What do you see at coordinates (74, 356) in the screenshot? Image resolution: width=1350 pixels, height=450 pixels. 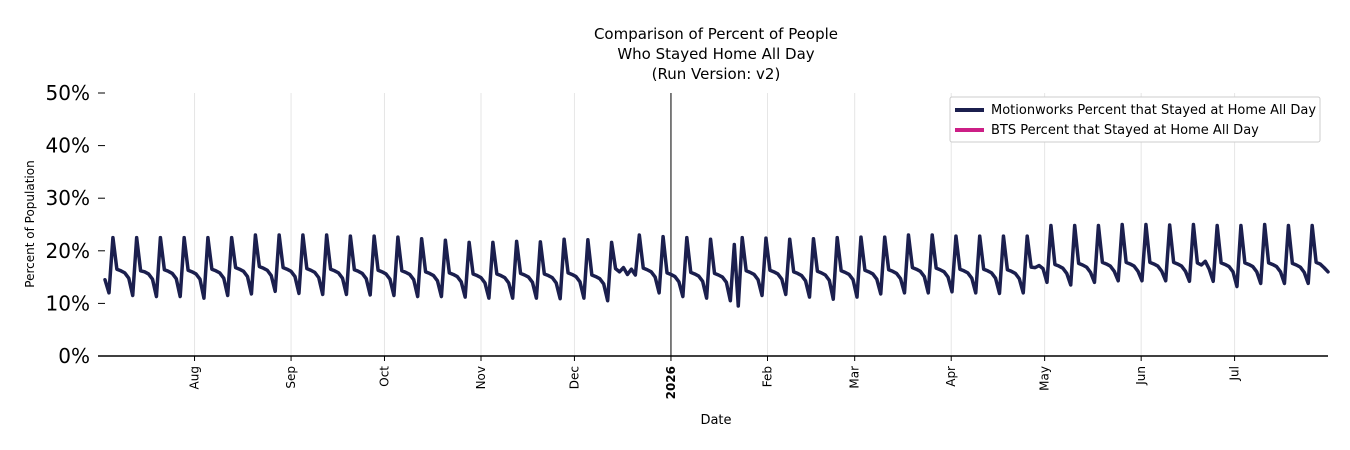 I see `y-tick-label: 0%` at bounding box center [74, 356].